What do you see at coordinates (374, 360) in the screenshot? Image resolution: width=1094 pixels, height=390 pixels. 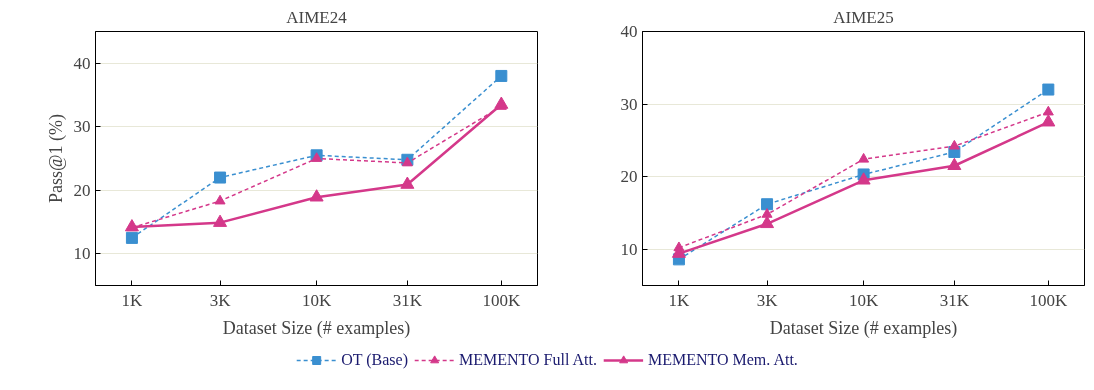 I see `legend-label: OT (Base)` at bounding box center [374, 360].